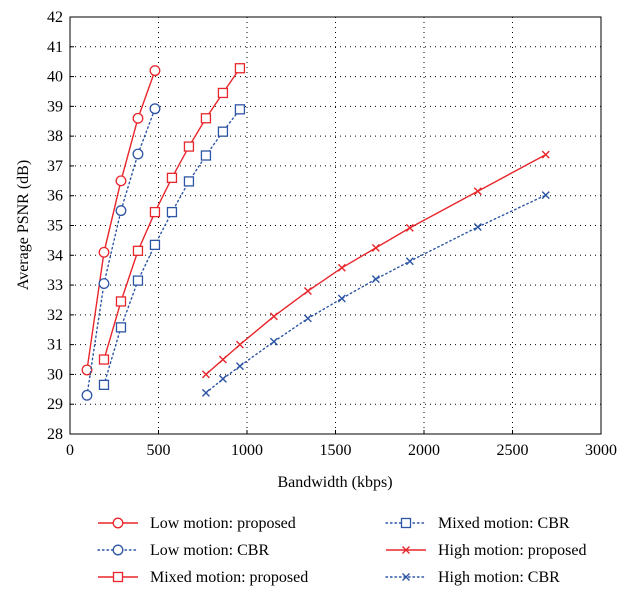  What do you see at coordinates (55, 47) in the screenshot?
I see `y-tick-label: 41` at bounding box center [55, 47].